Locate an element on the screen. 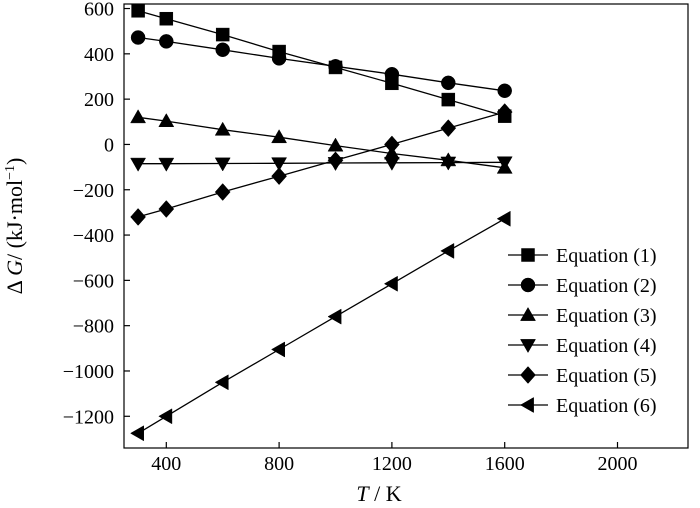 This screenshot has height=508, width=700. y-tick-label: 600 is located at coordinates (99, 10).